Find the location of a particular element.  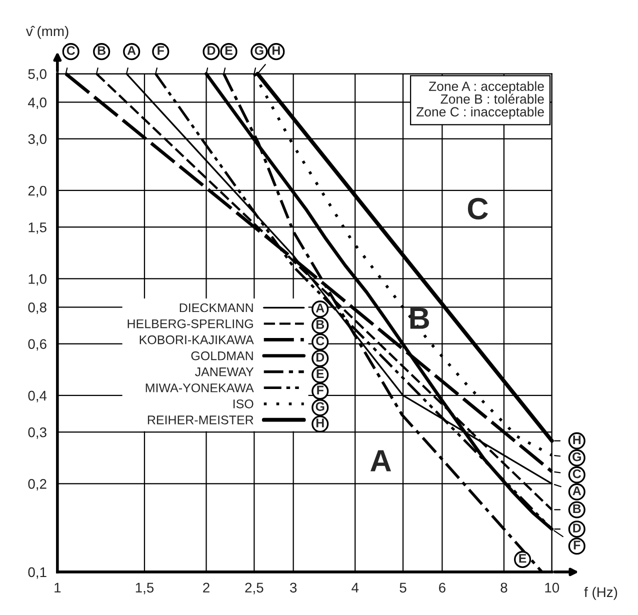

y-axis-title: v̂ (mm) is located at coordinates (47, 32).